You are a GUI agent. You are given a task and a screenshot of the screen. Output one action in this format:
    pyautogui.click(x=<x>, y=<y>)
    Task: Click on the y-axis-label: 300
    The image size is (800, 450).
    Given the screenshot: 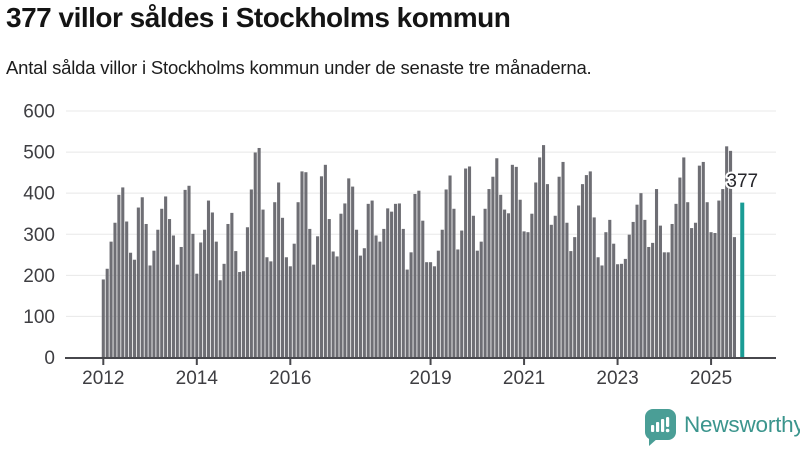 What is the action you would take?
    pyautogui.click(x=39, y=235)
    